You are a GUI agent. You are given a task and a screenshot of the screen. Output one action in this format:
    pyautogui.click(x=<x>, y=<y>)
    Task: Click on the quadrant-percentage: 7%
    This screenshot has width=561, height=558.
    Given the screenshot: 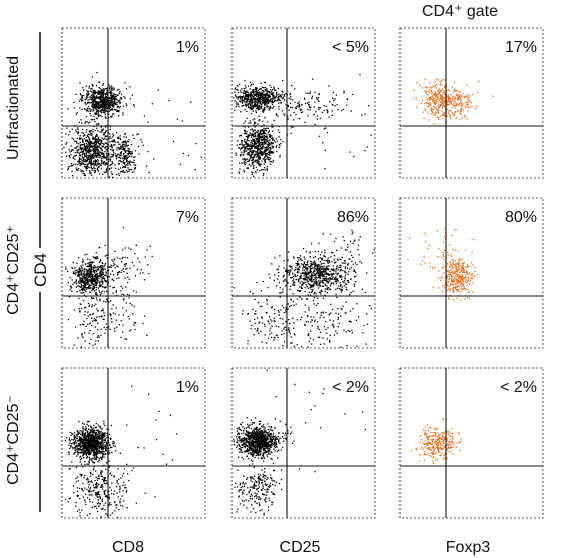 What is the action you would take?
    pyautogui.click(x=187, y=217)
    